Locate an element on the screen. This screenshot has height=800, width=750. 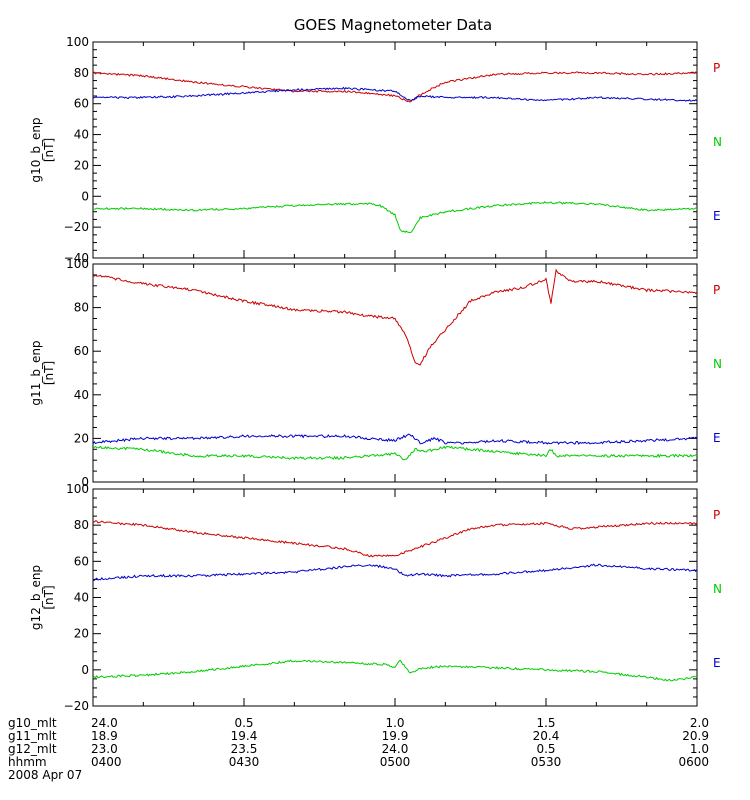
footer-value: 19.9 is located at coordinates (395, 736).